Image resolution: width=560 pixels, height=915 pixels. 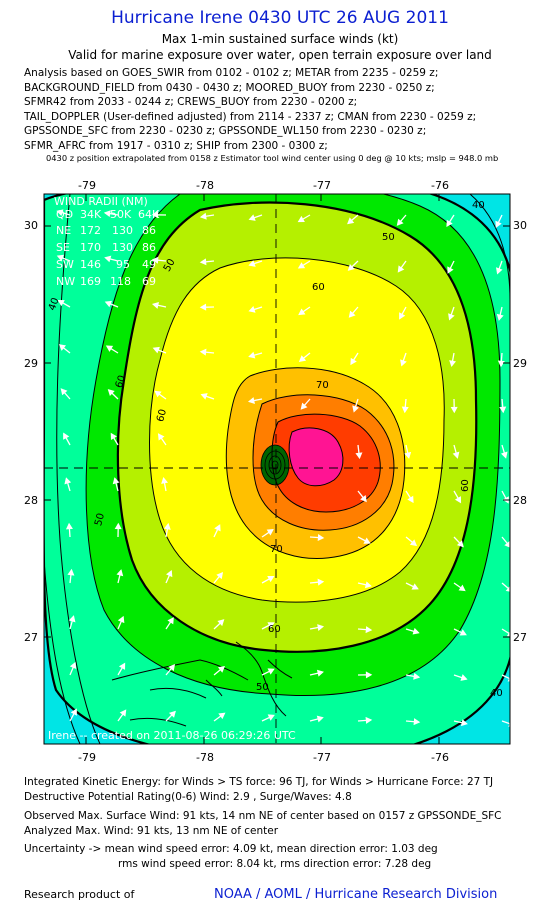 I want to click on radii-cell: 86, so click(x=149, y=230).